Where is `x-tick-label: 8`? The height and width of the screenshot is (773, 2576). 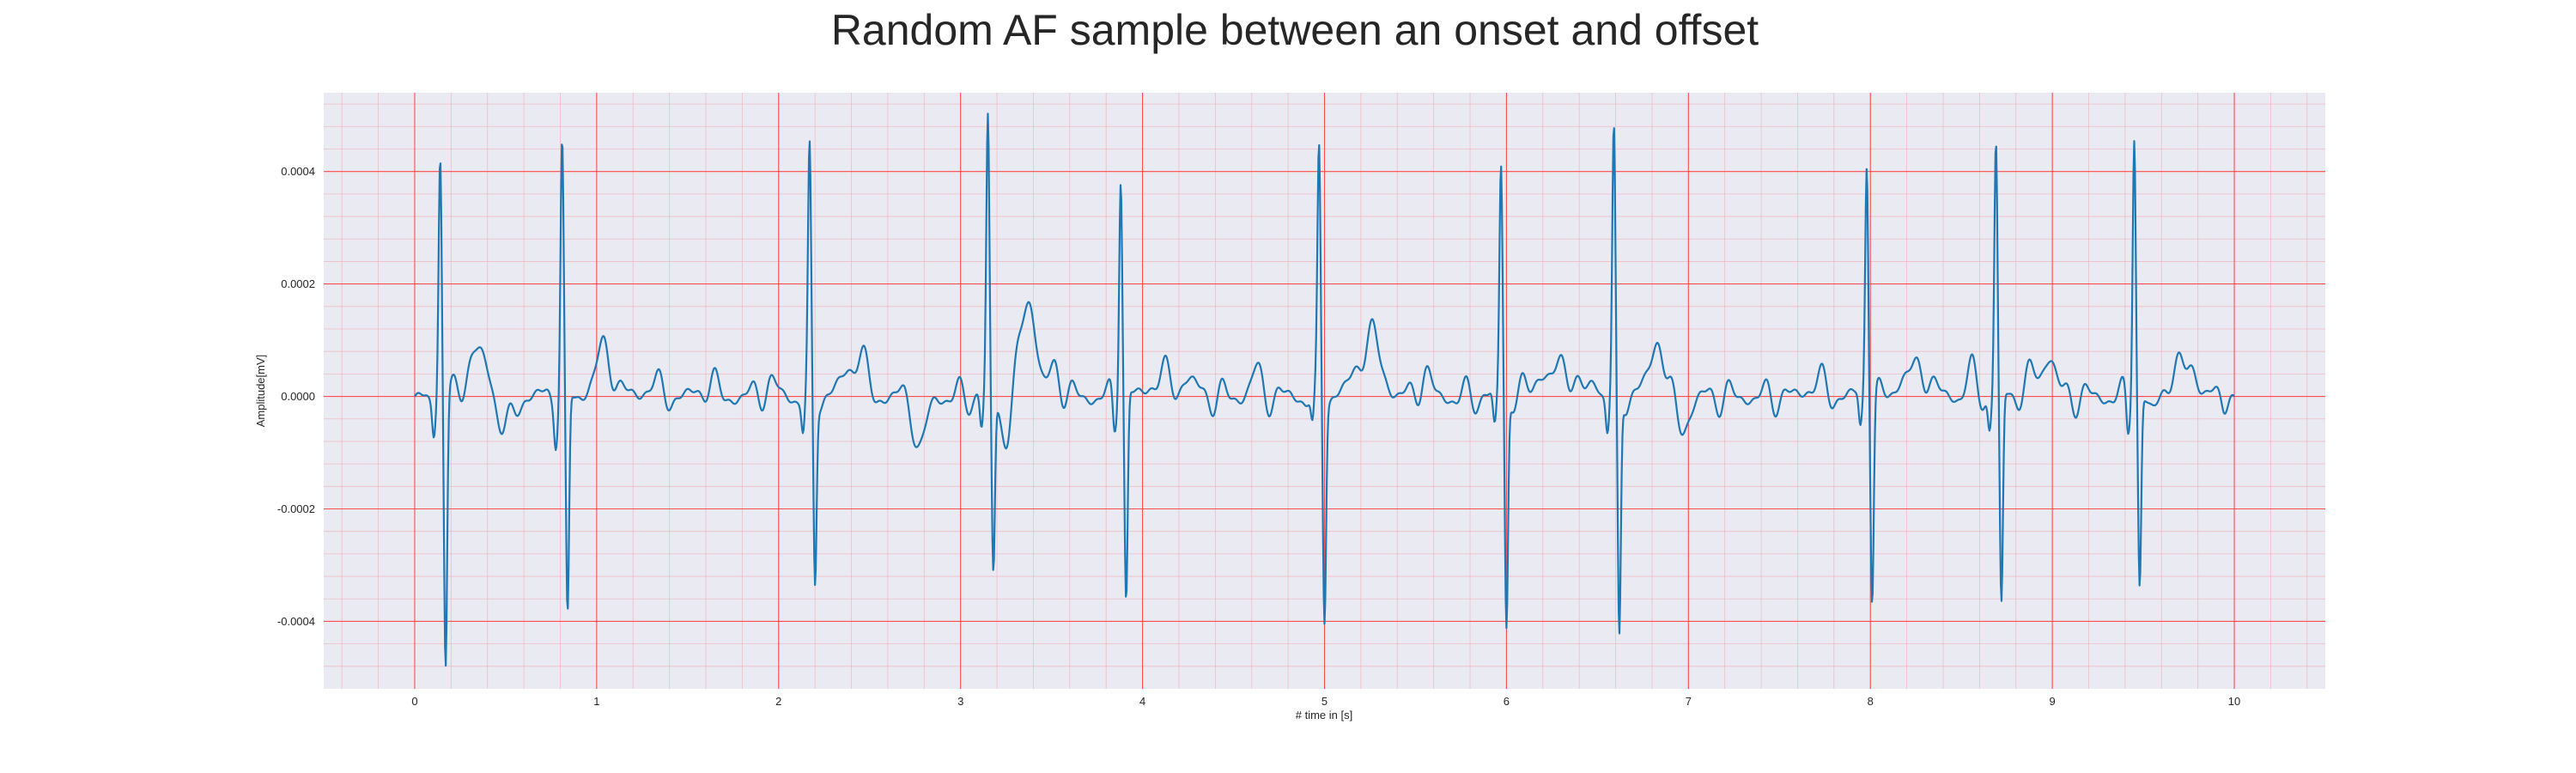 x-tick-label: 8 is located at coordinates (1871, 701).